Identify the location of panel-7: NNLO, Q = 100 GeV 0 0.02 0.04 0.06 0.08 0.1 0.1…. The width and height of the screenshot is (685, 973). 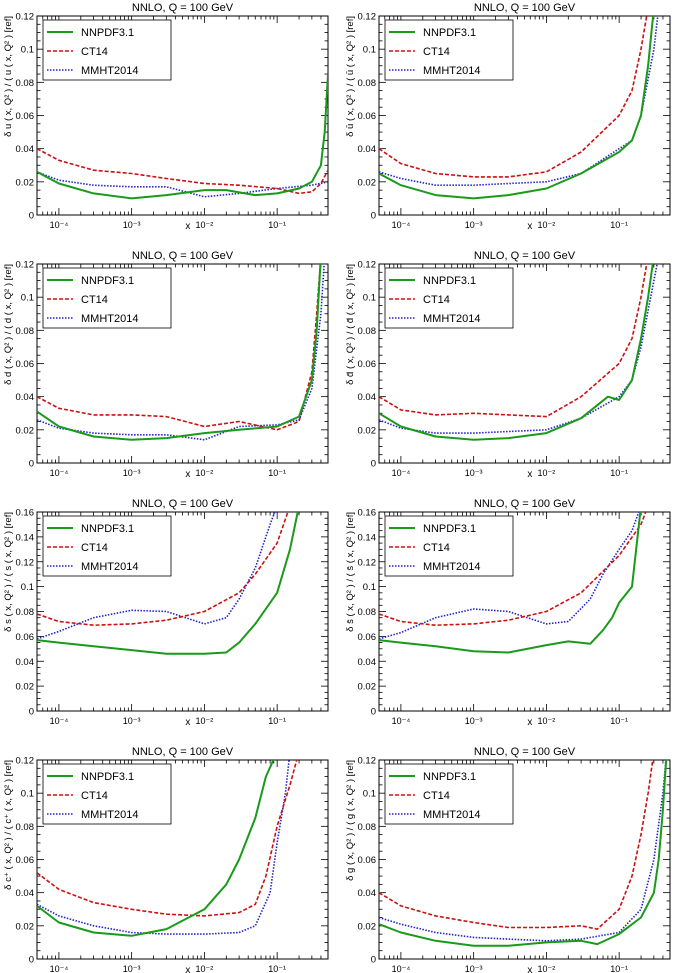
(166, 859).